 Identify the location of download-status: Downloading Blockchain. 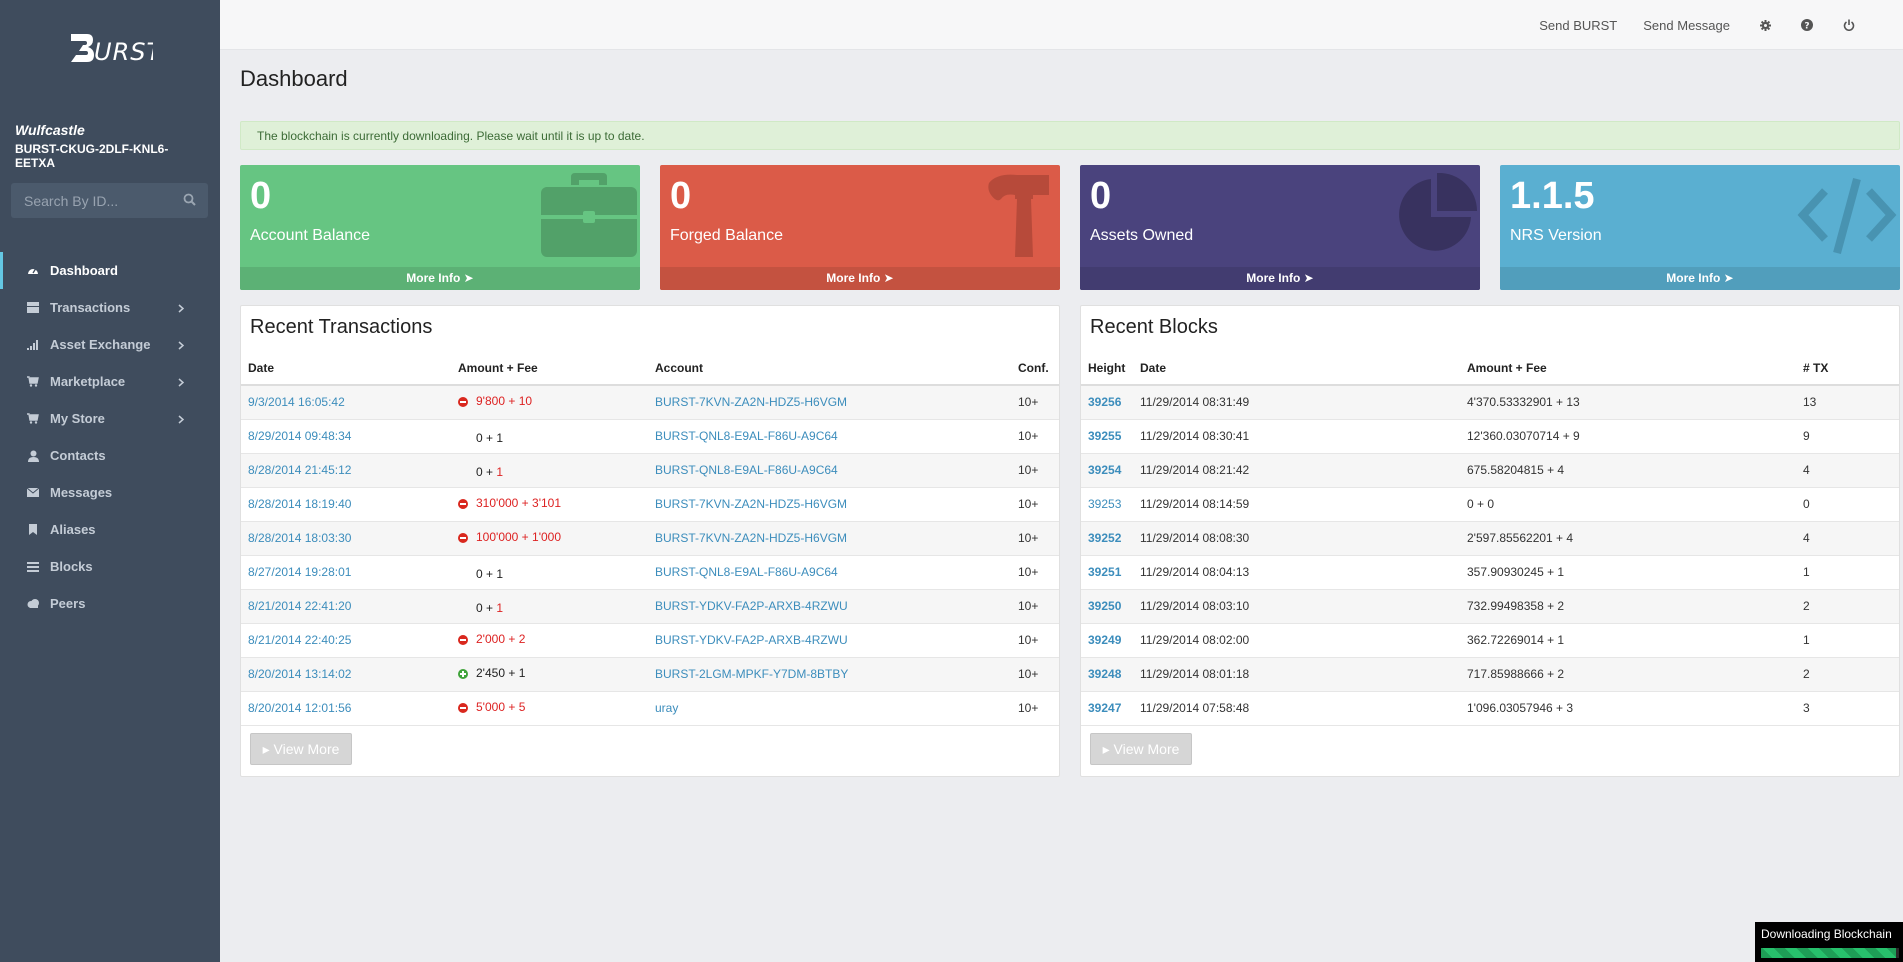
(1829, 942).